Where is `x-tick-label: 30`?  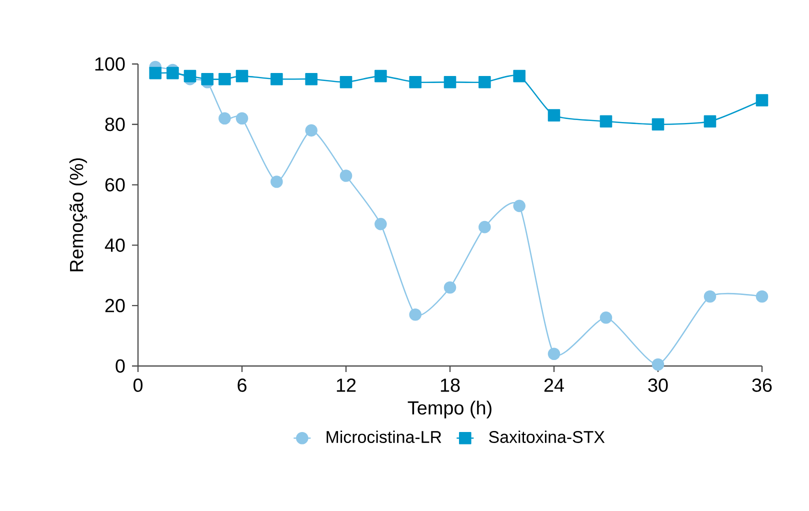 x-tick-label: 30 is located at coordinates (658, 385).